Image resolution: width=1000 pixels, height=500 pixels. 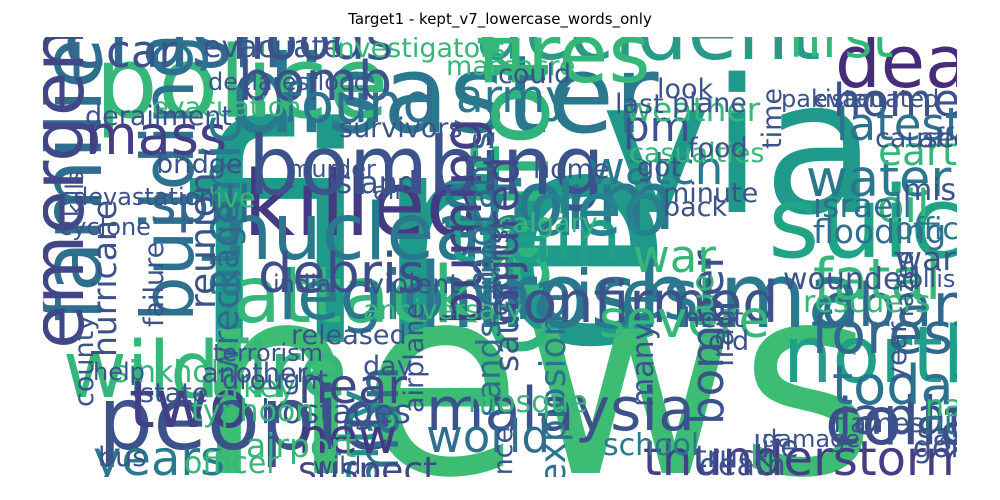 I want to click on word-going: going, so click(x=935, y=447).